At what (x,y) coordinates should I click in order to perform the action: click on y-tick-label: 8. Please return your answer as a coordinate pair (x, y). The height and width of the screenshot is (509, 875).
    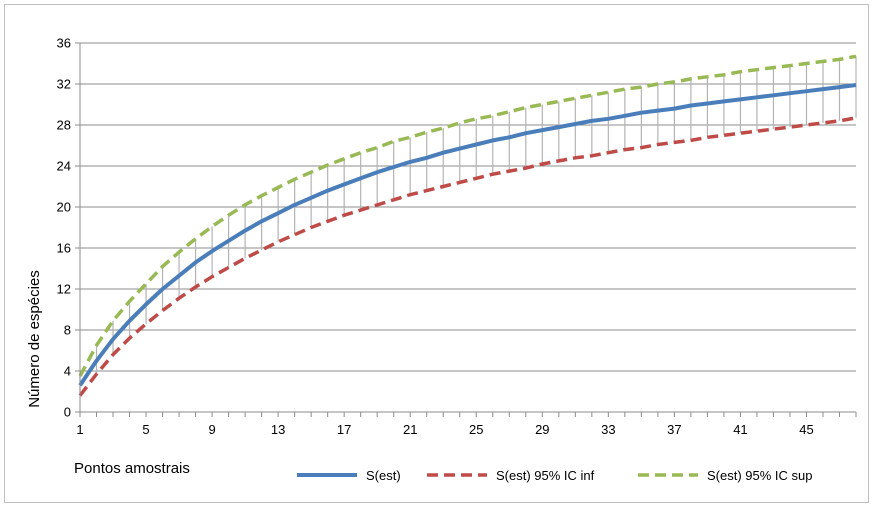
    Looking at the image, I should click on (67, 330).